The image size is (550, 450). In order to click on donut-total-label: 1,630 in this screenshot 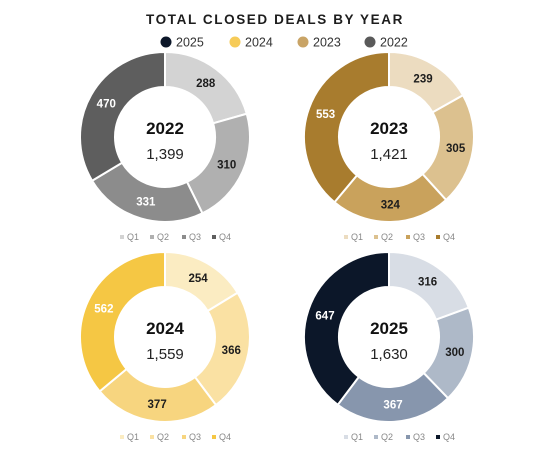, I will do `click(389, 354)`.